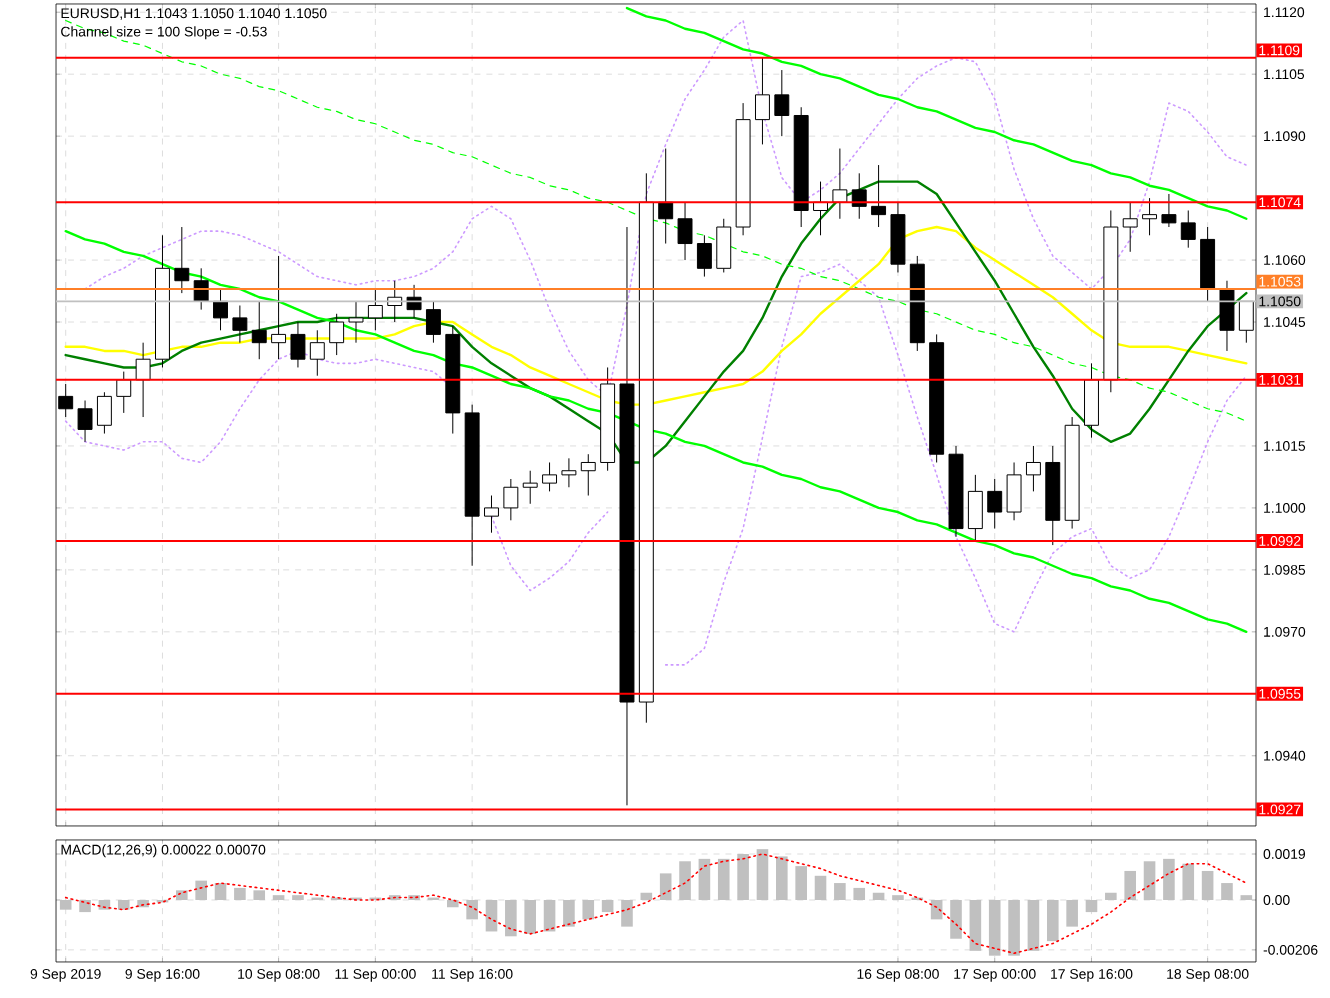 Image resolution: width=1330 pixels, height=998 pixels. What do you see at coordinates (936, 113) in the screenshot?
I see `line-series` at bounding box center [936, 113].